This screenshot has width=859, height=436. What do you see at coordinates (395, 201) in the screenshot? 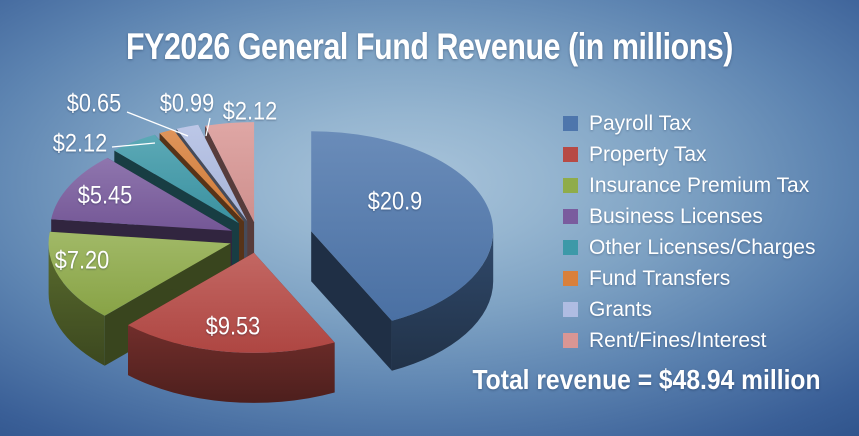
I see `slice-label-payroll-tax: $20.9` at bounding box center [395, 201].